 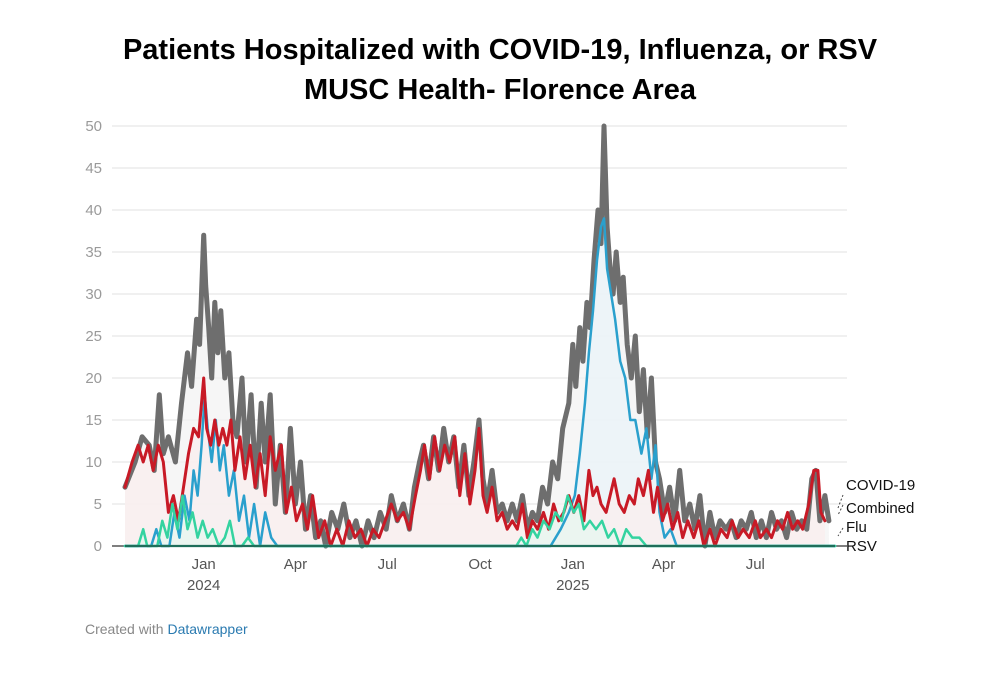 What do you see at coordinates (861, 546) in the screenshot?
I see `label-rsv: RSV` at bounding box center [861, 546].